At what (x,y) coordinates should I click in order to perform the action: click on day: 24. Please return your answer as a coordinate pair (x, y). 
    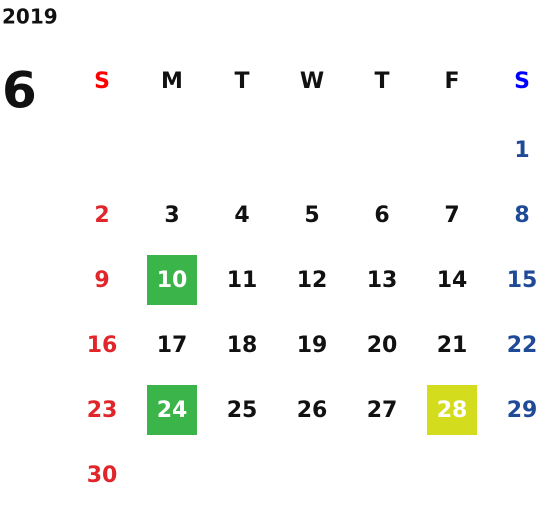
    Looking at the image, I should click on (172, 410).